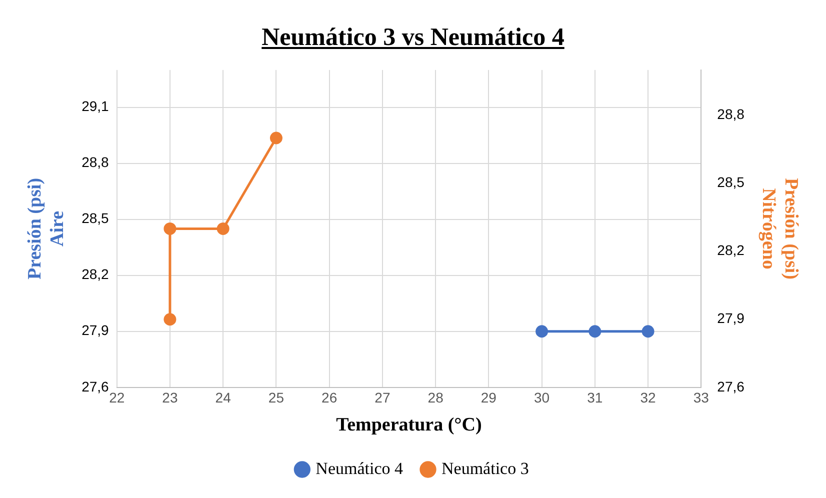  What do you see at coordinates (595, 398) in the screenshot?
I see `x-tick-label: 31` at bounding box center [595, 398].